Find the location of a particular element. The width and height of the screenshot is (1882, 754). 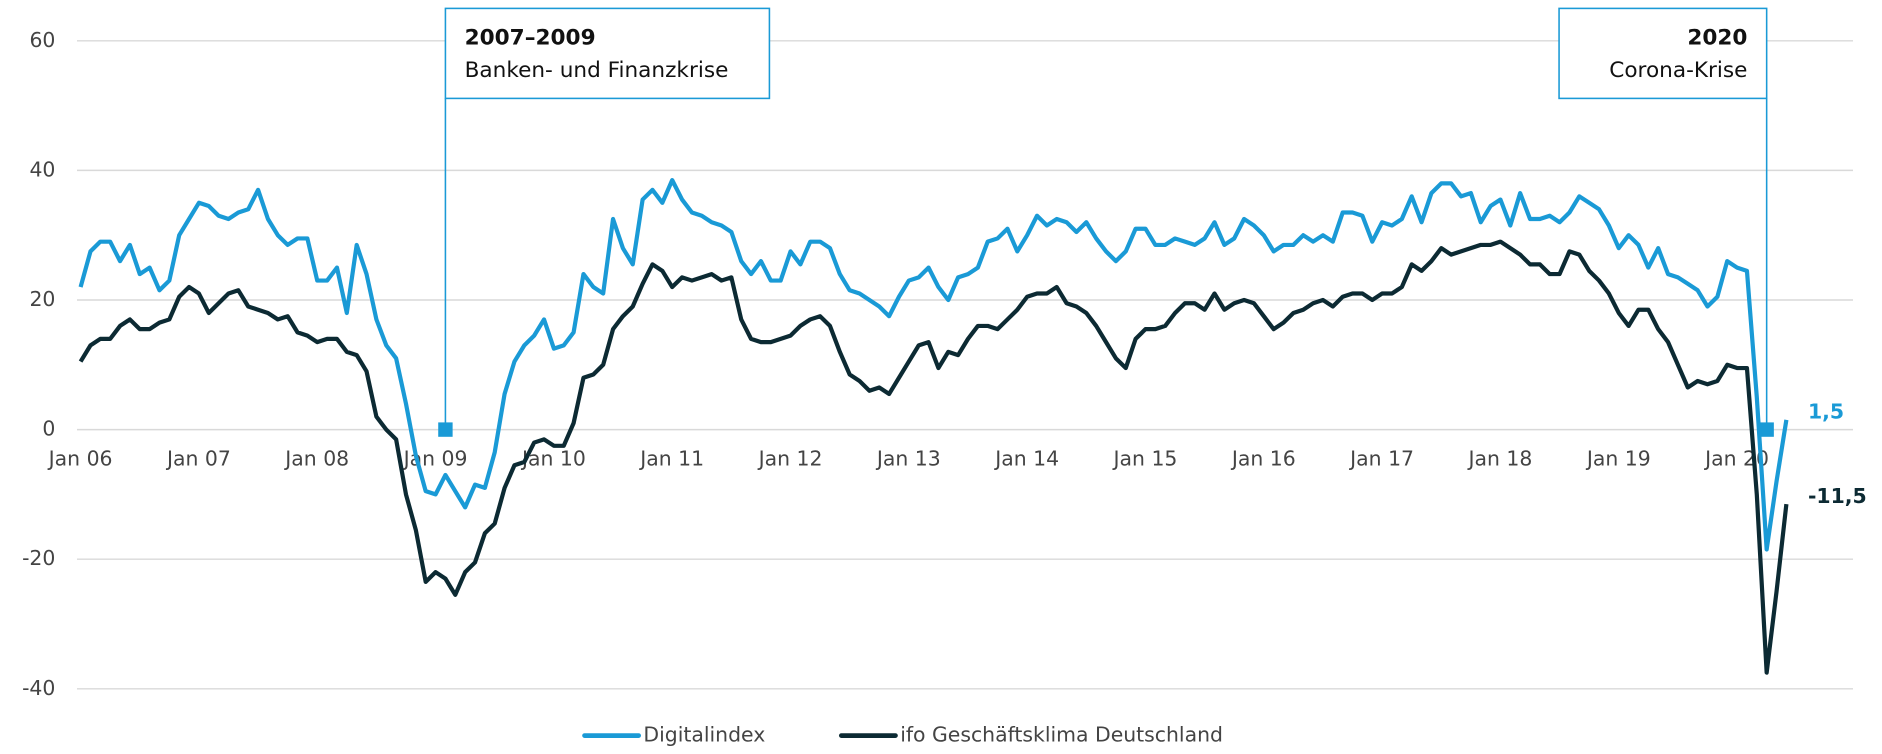

x-tick-label: Jan 16 is located at coordinates (1263, 459).